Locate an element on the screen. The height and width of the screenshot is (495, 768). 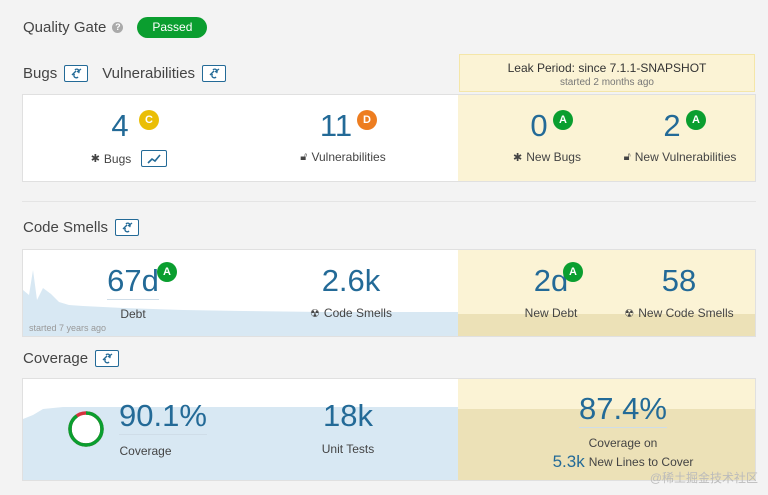
unit-tests-measure: 18k Unit Tests is located at coordinates (348, 427).